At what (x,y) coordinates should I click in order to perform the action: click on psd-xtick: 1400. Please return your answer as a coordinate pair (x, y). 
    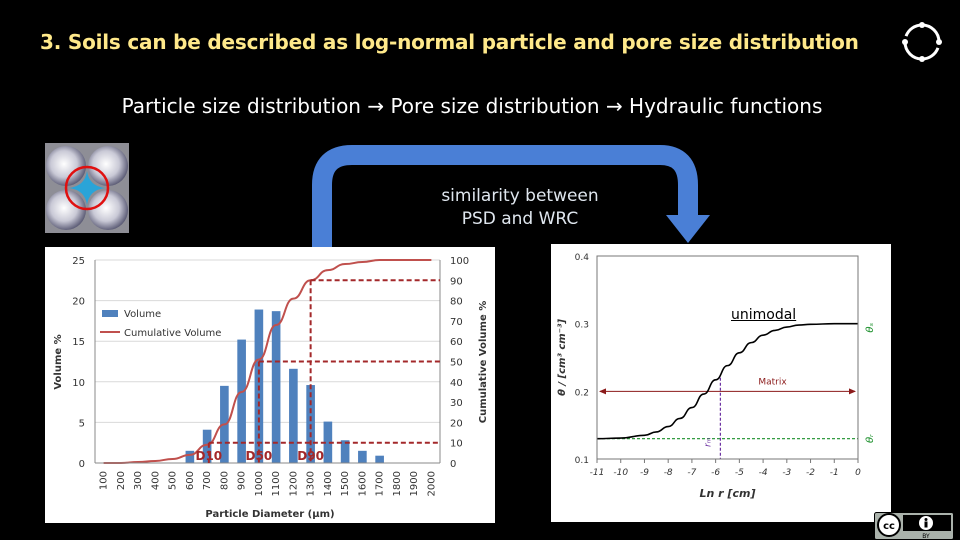
    Looking at the image, I should click on (328, 483).